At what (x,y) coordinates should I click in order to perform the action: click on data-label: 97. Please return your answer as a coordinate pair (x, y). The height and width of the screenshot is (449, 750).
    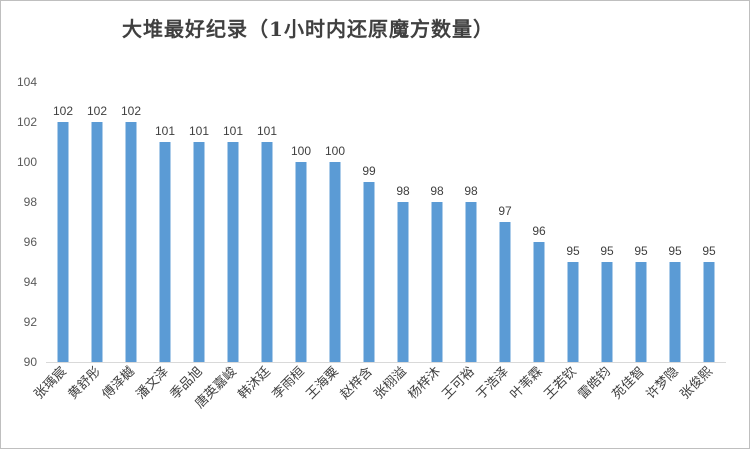
    Looking at the image, I should click on (505, 211).